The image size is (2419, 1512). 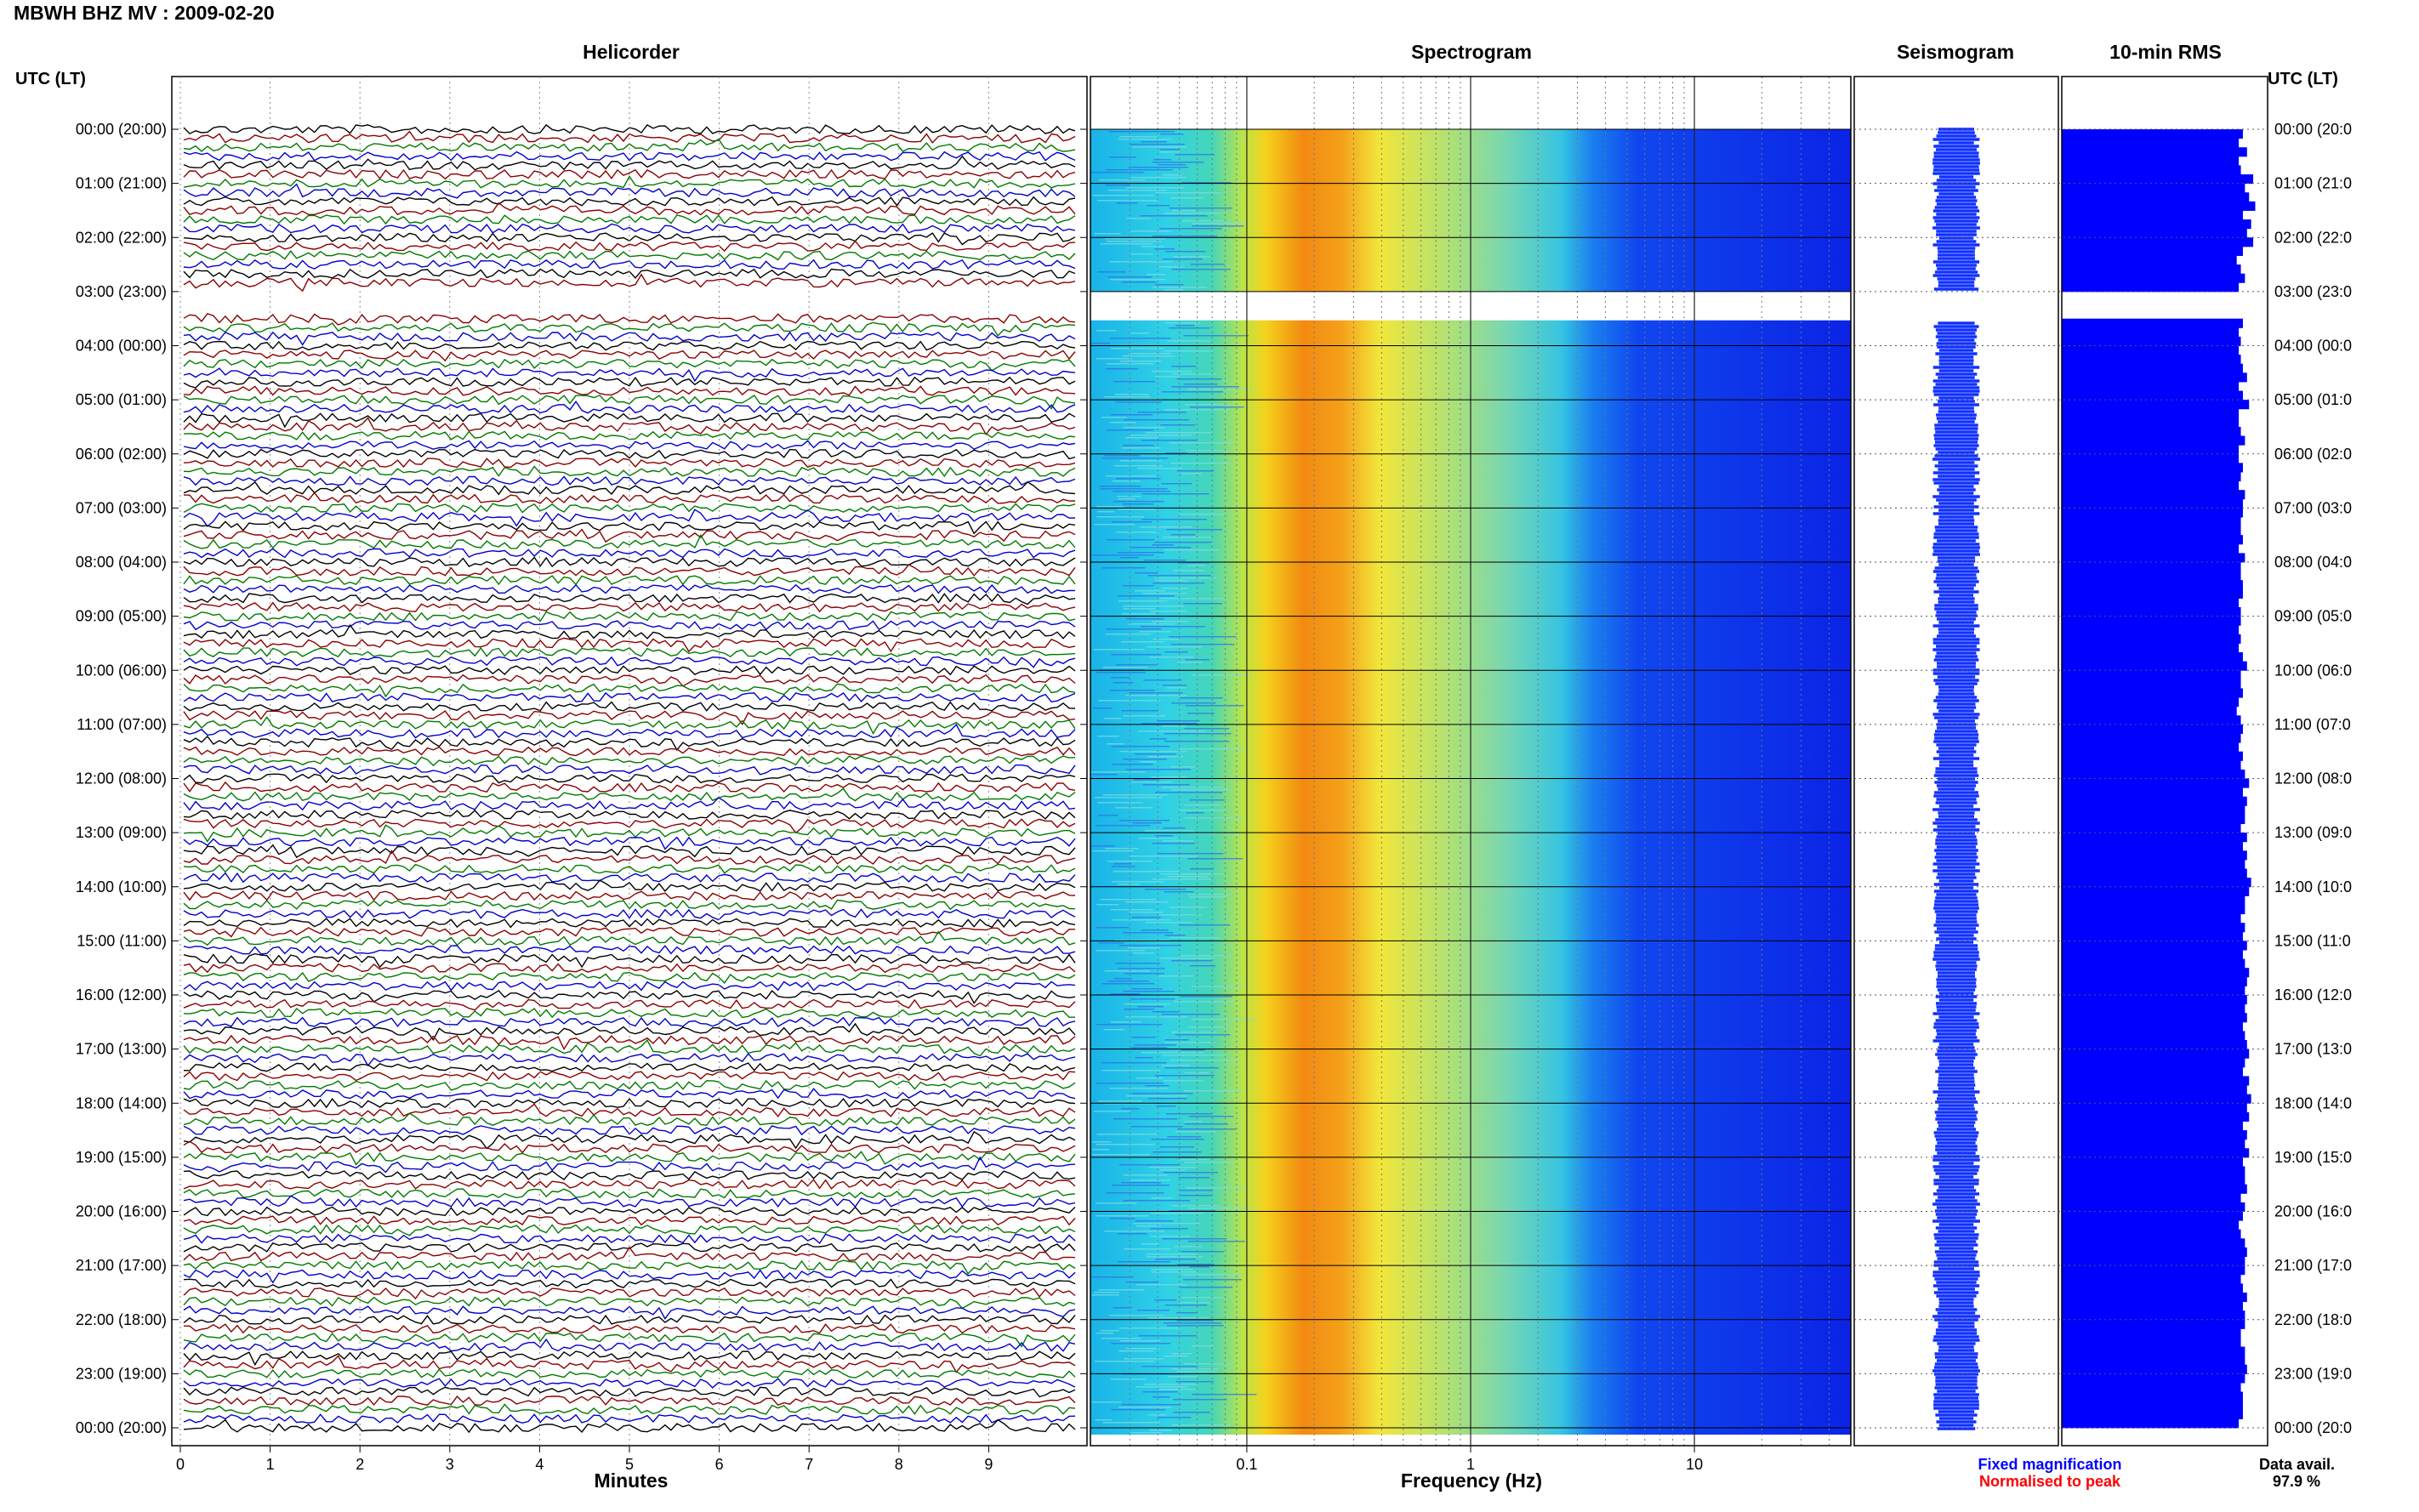 I want to click on helicorder-x-tick-label: 4, so click(x=539, y=1464).